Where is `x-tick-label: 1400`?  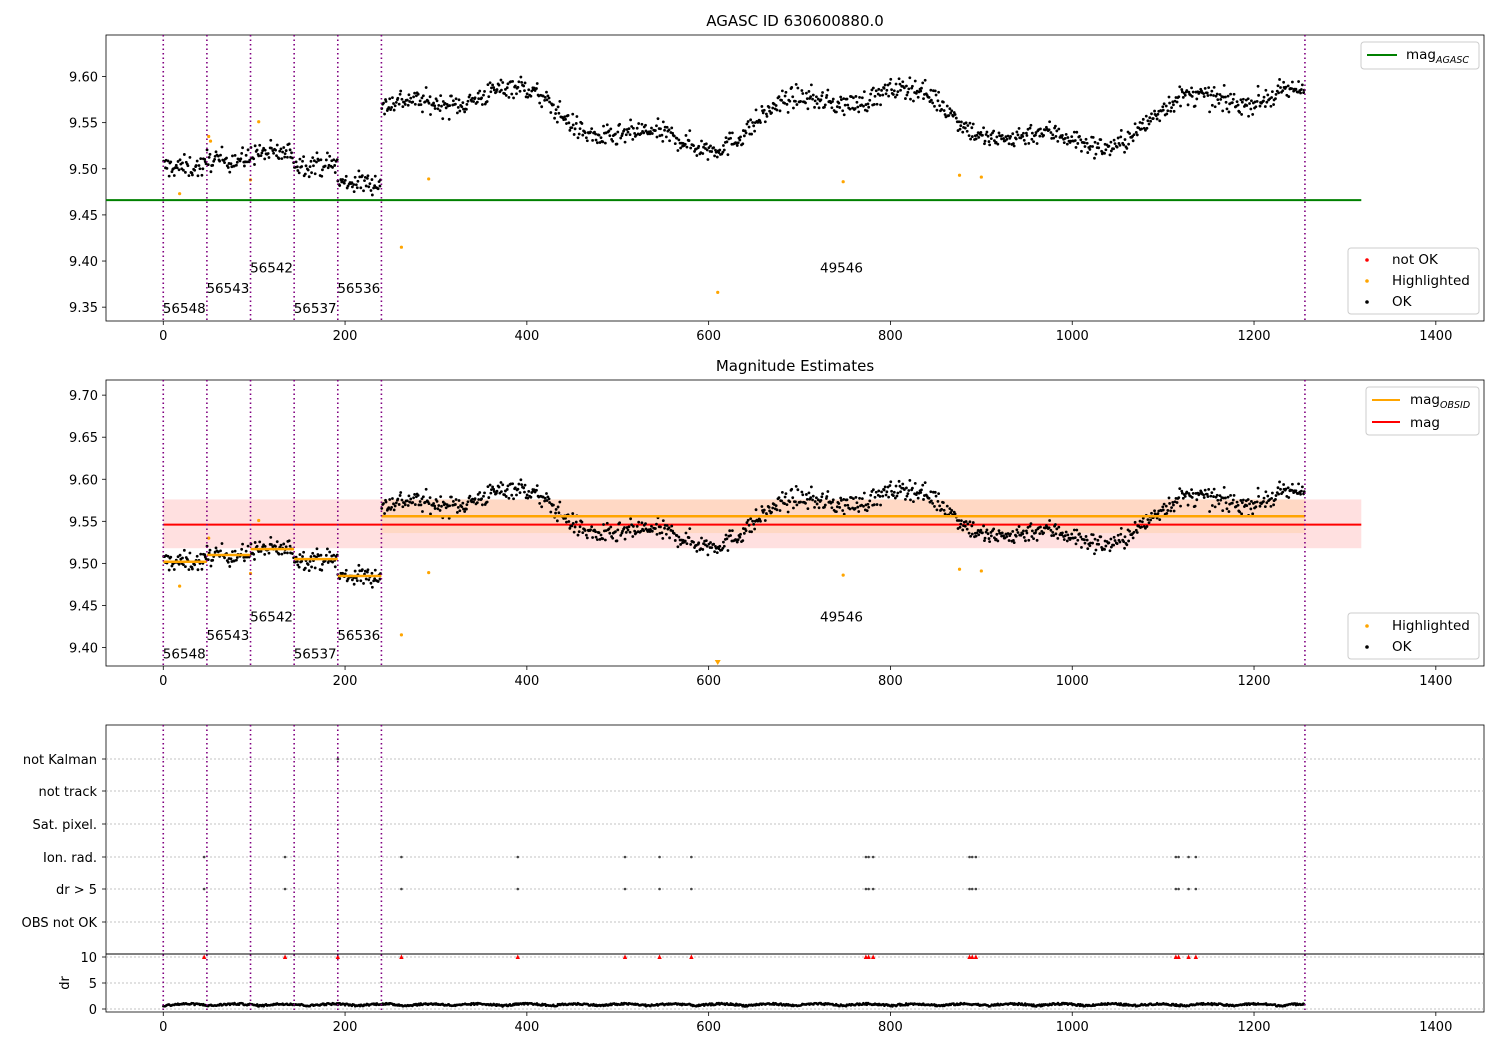
x-tick-label: 1400 is located at coordinates (1435, 1027).